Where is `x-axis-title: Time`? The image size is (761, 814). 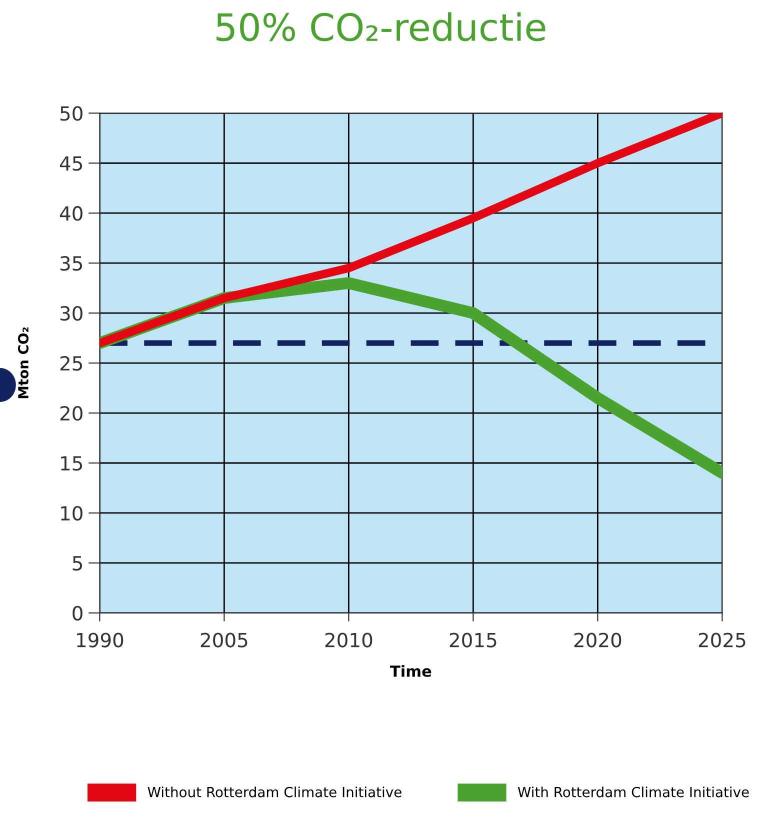
x-axis-title: Time is located at coordinates (411, 671).